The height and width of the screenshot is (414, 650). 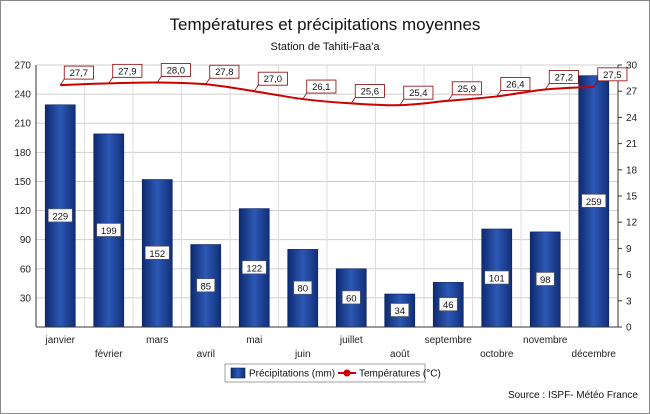 What do you see at coordinates (497, 354) in the screenshot?
I see `x-category-label: octobre` at bounding box center [497, 354].